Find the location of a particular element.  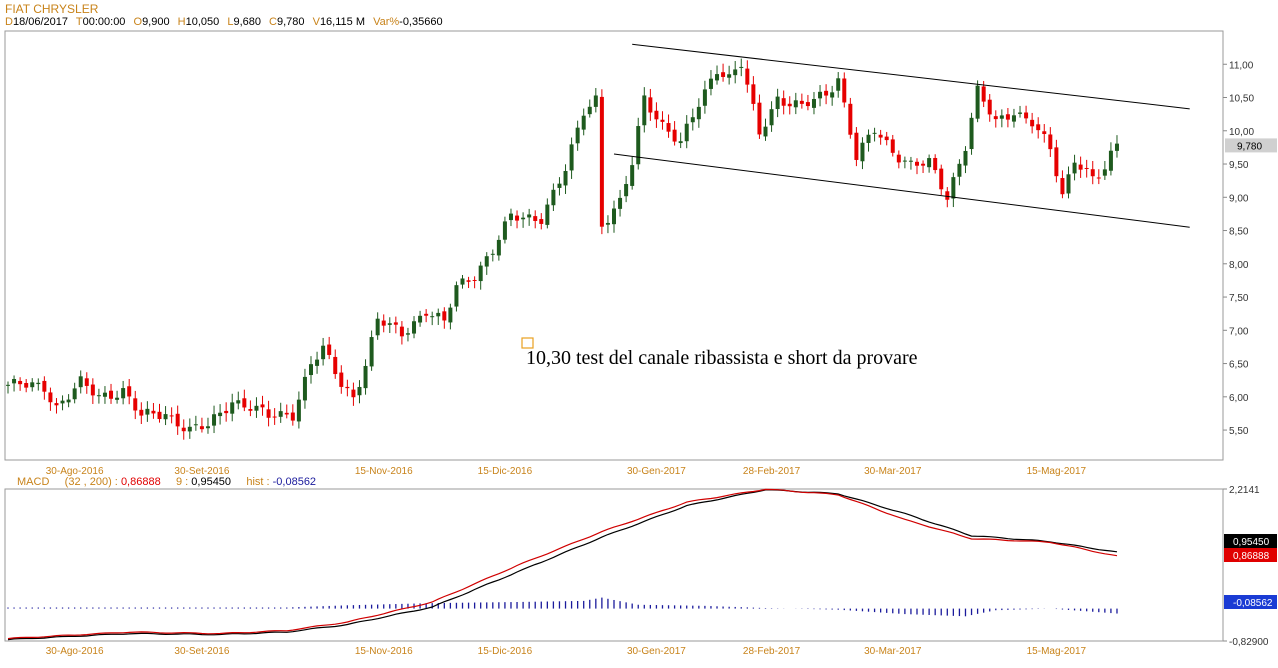

x-tick-label: 30-Mar-2017 is located at coordinates (893, 471).